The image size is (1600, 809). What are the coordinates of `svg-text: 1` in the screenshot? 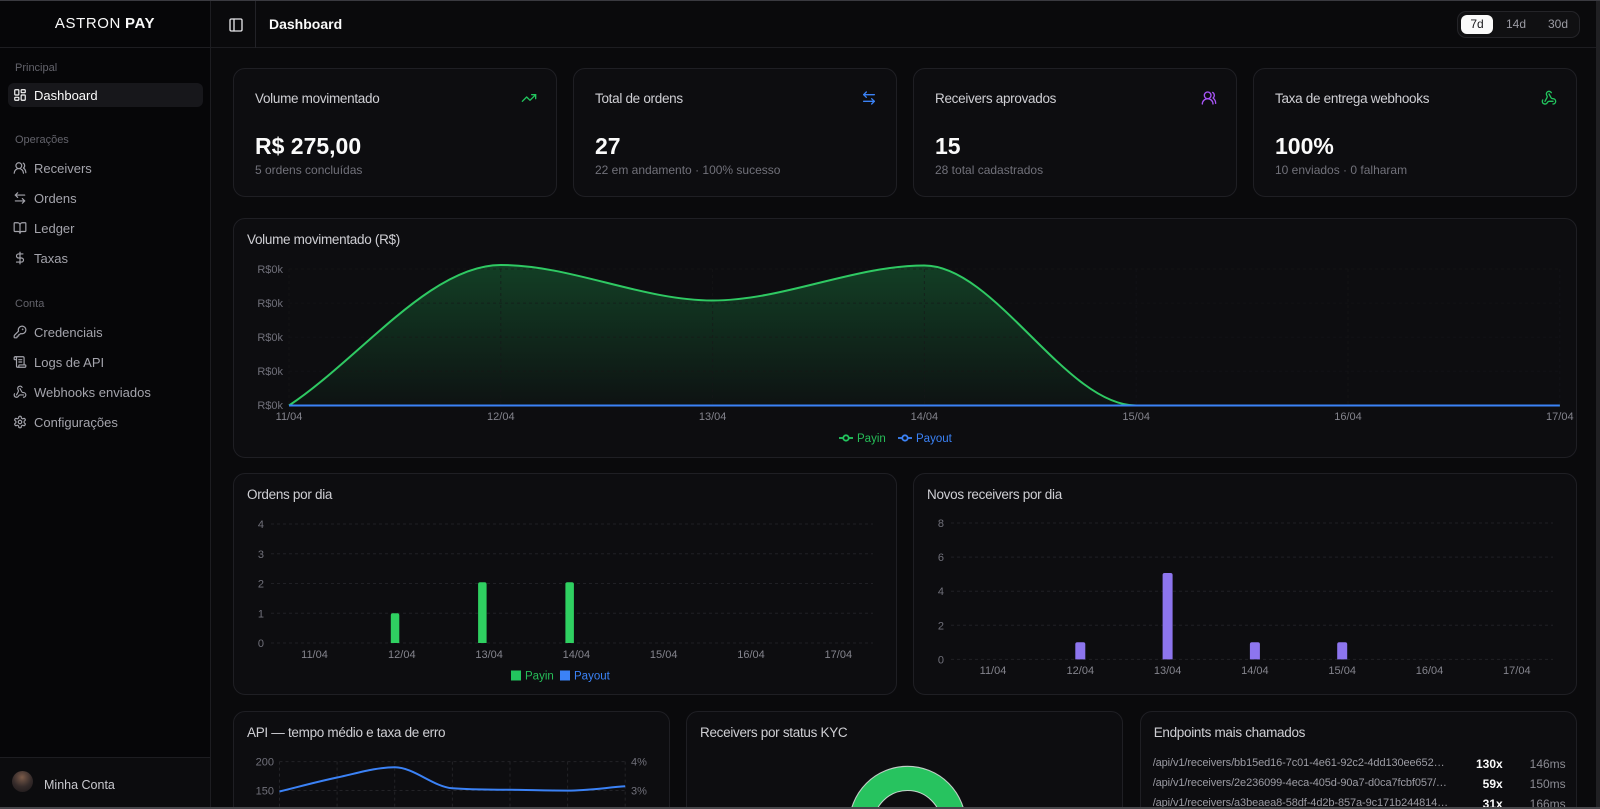 It's located at (261, 614).